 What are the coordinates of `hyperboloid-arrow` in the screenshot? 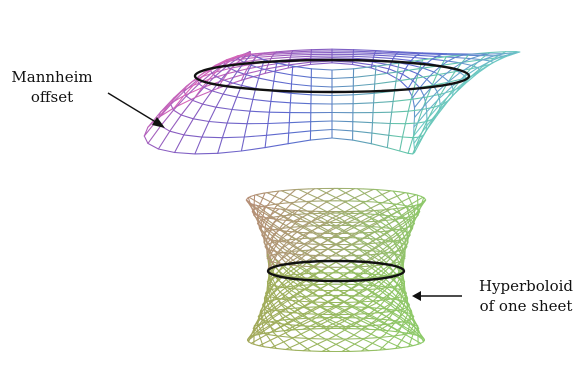 It's located at (437, 296).